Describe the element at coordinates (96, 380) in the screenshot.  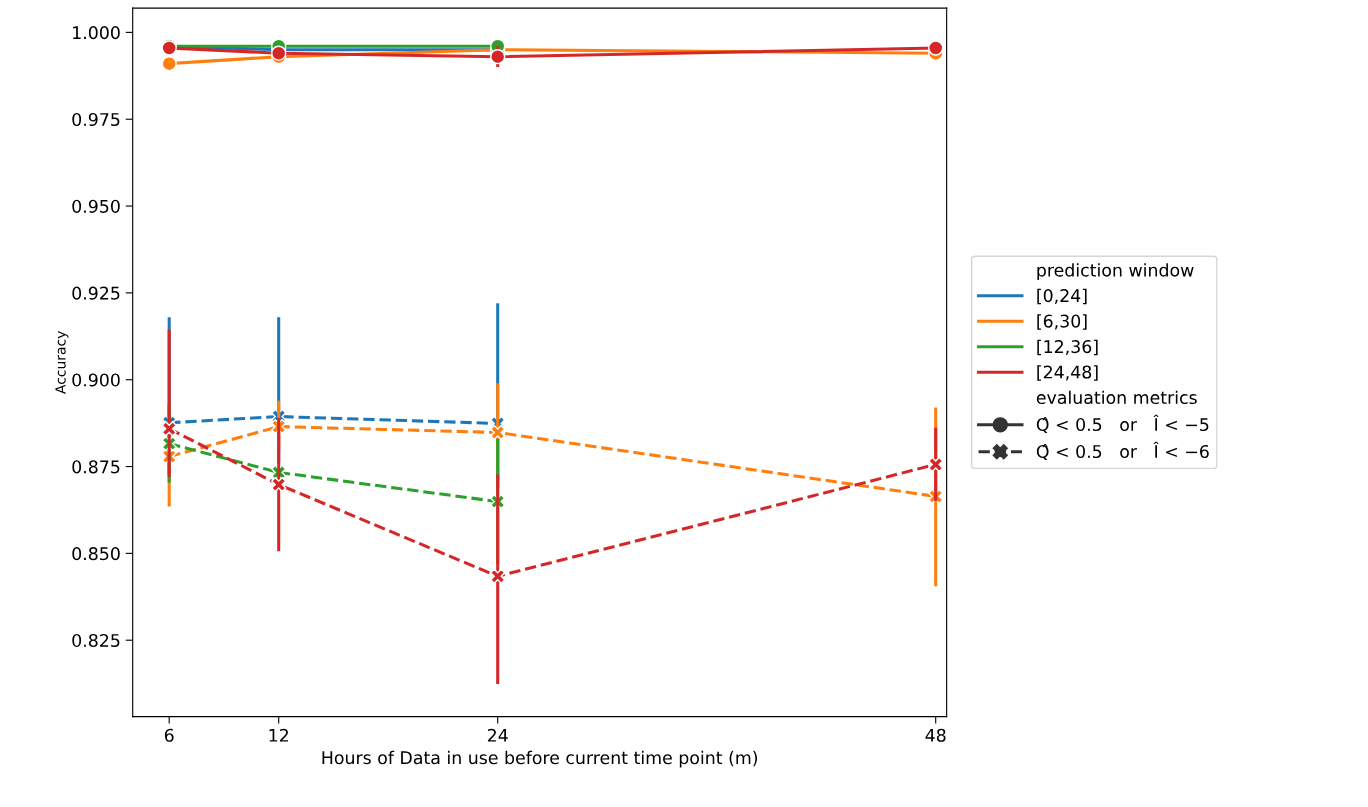
I see `y-tick-label: 0.900` at that location.